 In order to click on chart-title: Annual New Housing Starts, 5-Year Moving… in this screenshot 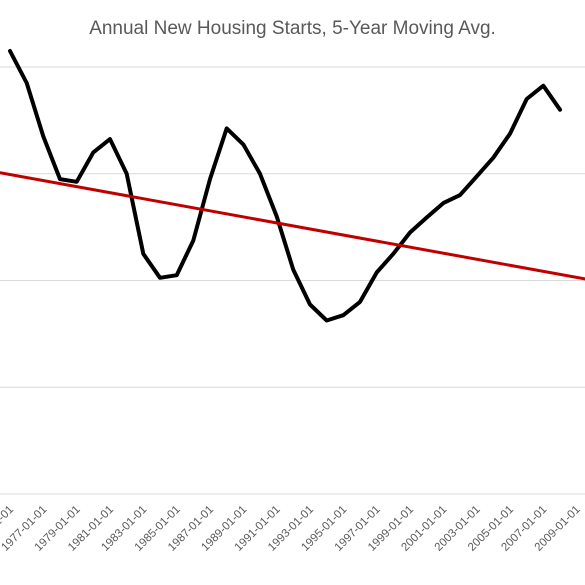, I will do `click(292, 28)`.